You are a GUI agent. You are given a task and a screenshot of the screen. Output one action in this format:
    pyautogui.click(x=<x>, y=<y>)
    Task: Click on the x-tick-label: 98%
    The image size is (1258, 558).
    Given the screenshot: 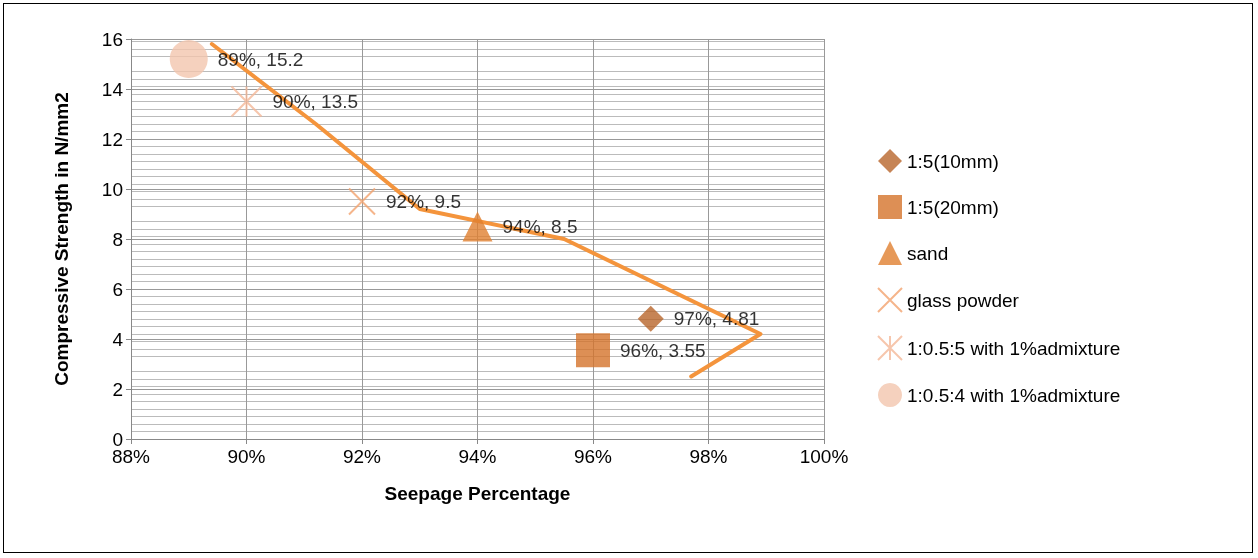 What is the action you would take?
    pyautogui.click(x=708, y=456)
    